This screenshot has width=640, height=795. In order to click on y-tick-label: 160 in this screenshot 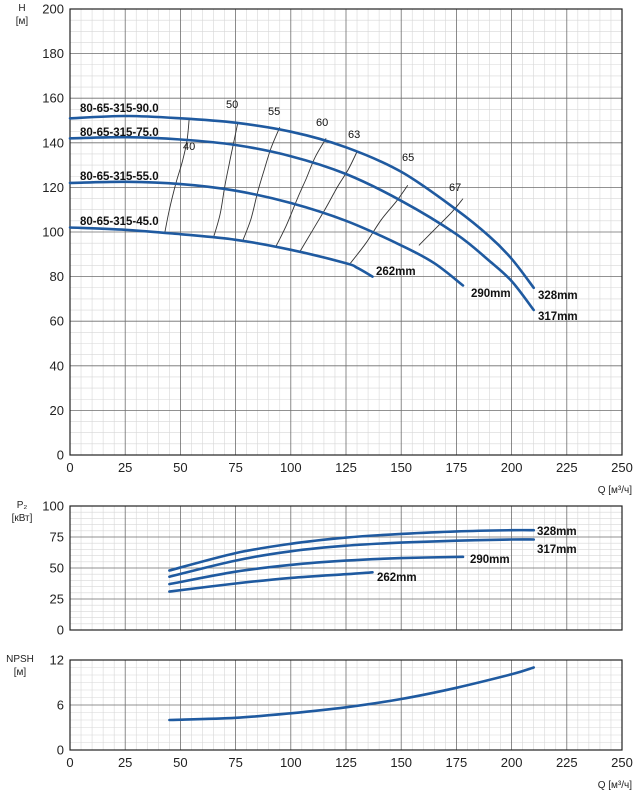, I will do `click(53, 98)`.